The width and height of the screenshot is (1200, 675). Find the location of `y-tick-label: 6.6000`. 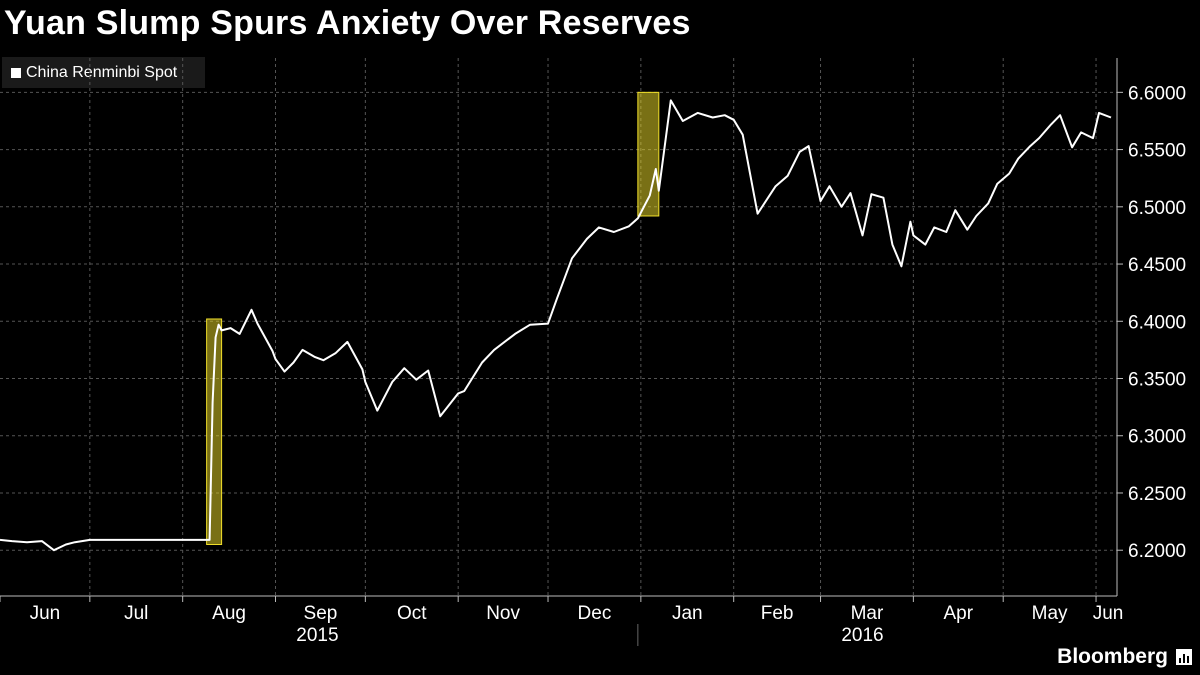

y-tick-label: 6.6000 is located at coordinates (1157, 93).